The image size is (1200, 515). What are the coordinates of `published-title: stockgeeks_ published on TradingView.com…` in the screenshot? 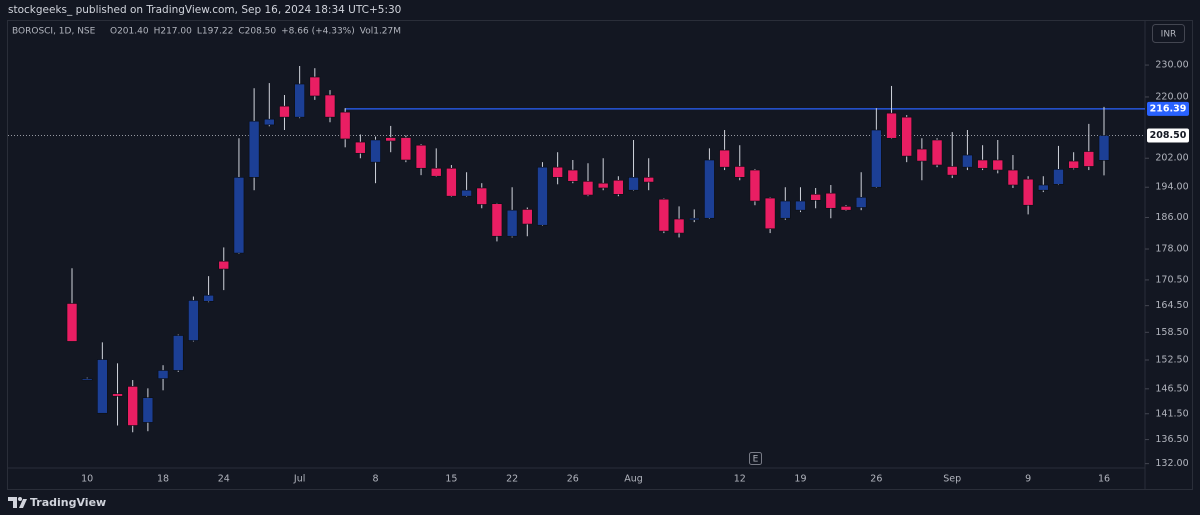 It's located at (204, 10).